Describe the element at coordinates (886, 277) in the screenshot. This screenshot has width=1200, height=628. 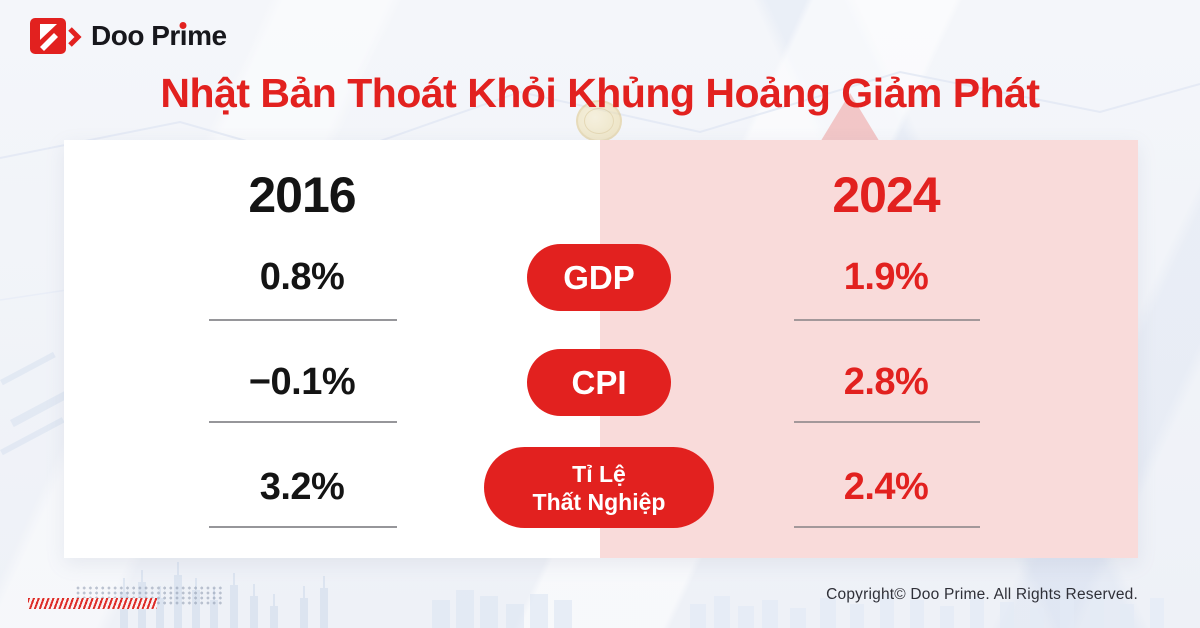
I see `gdp-2024-value: 1.9%` at that location.